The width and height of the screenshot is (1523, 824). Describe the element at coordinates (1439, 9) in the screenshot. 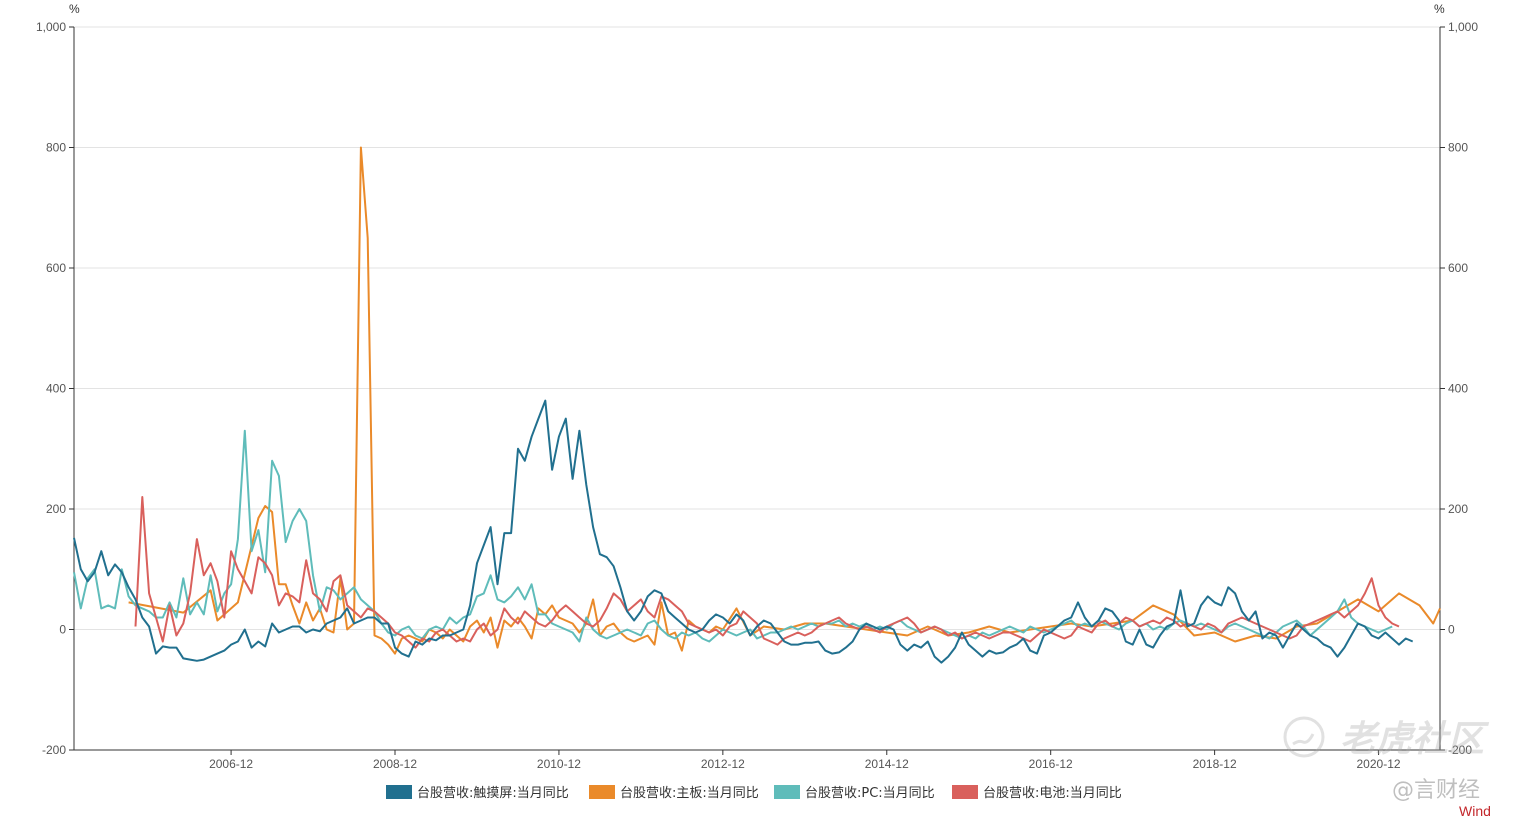

I see `right-y-unit: %` at that location.